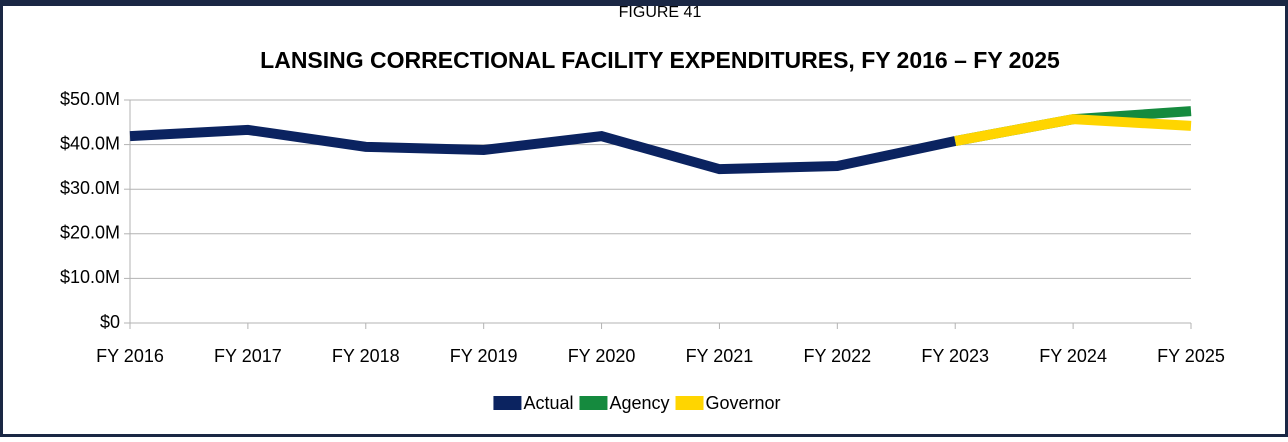  Describe the element at coordinates (90, 233) in the screenshot. I see `y-tick-label: $20.0M` at that location.